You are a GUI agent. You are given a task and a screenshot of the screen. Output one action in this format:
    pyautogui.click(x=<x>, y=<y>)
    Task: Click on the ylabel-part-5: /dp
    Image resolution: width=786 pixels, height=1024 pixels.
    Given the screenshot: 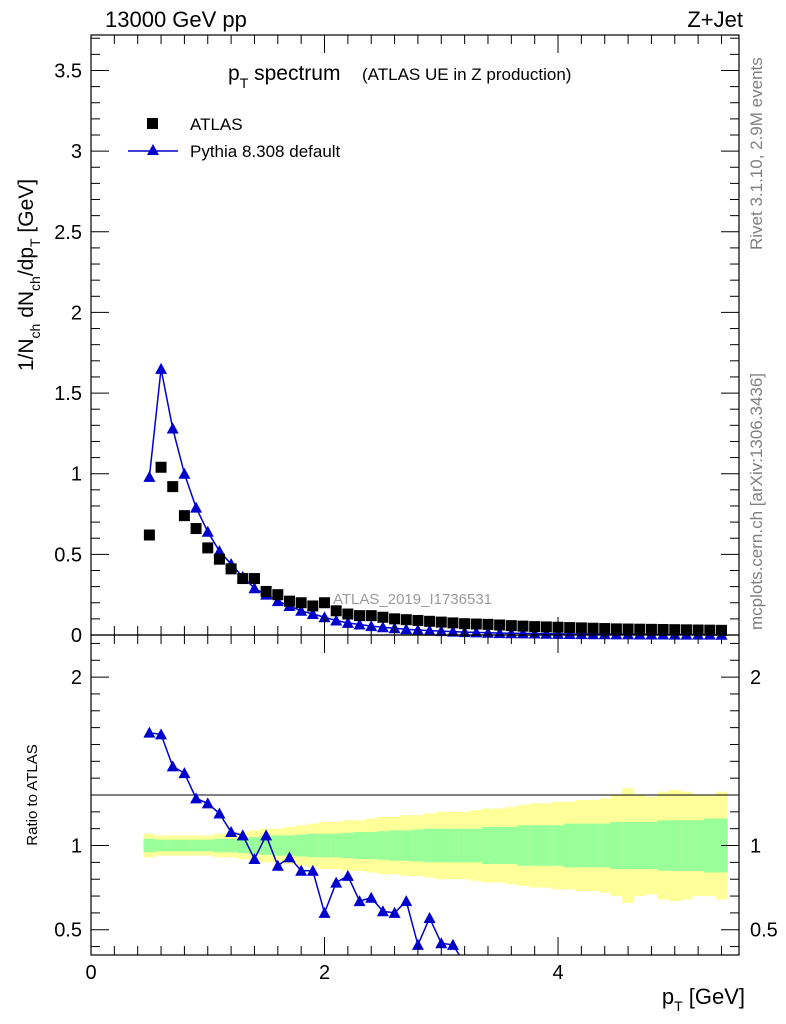 What is the action you would take?
    pyautogui.click(x=26, y=261)
    